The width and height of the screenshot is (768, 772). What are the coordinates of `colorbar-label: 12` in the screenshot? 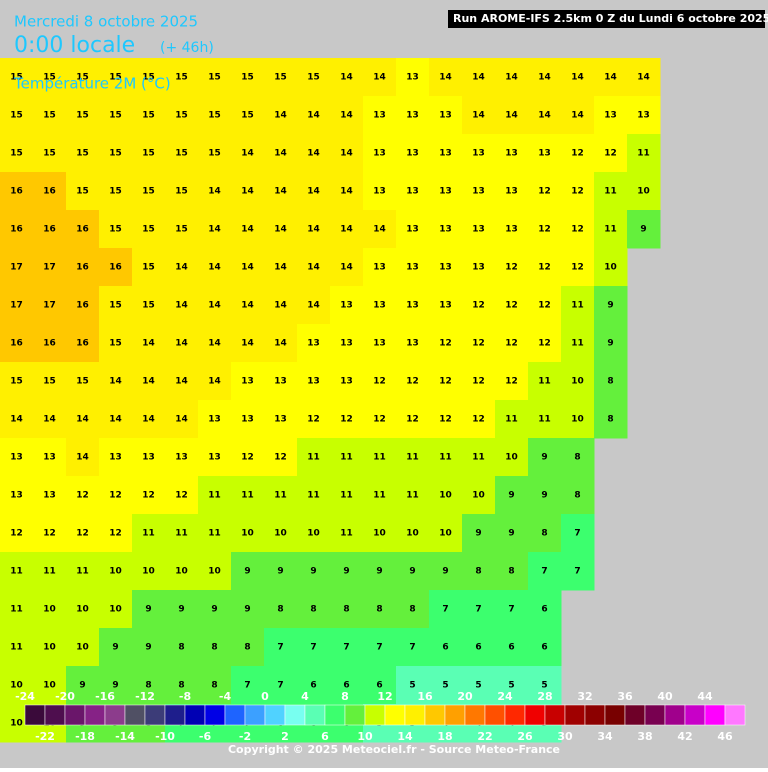 It's located at (384, 696).